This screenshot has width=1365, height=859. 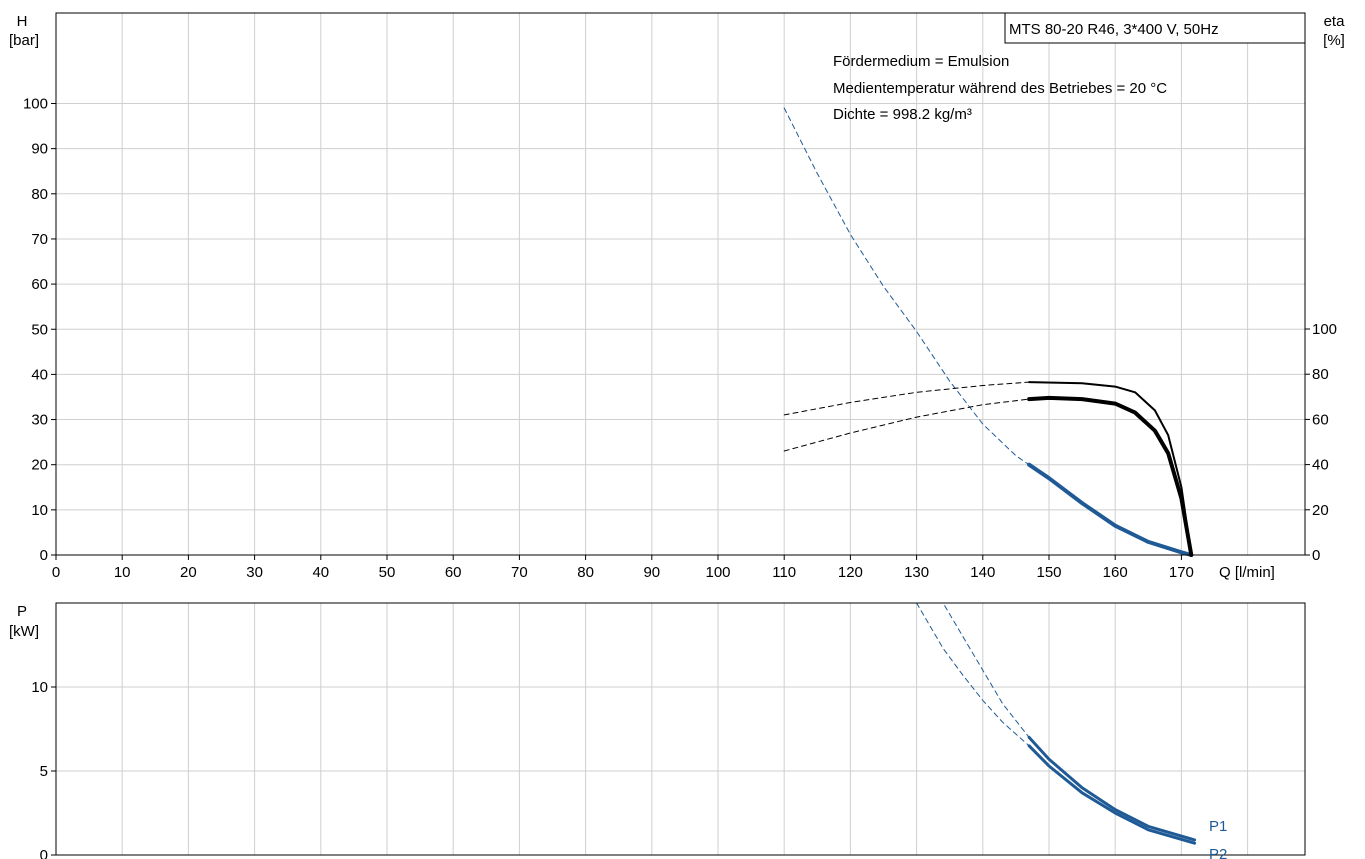 I want to click on y2-tick-label: 0, so click(x=1316, y=555).